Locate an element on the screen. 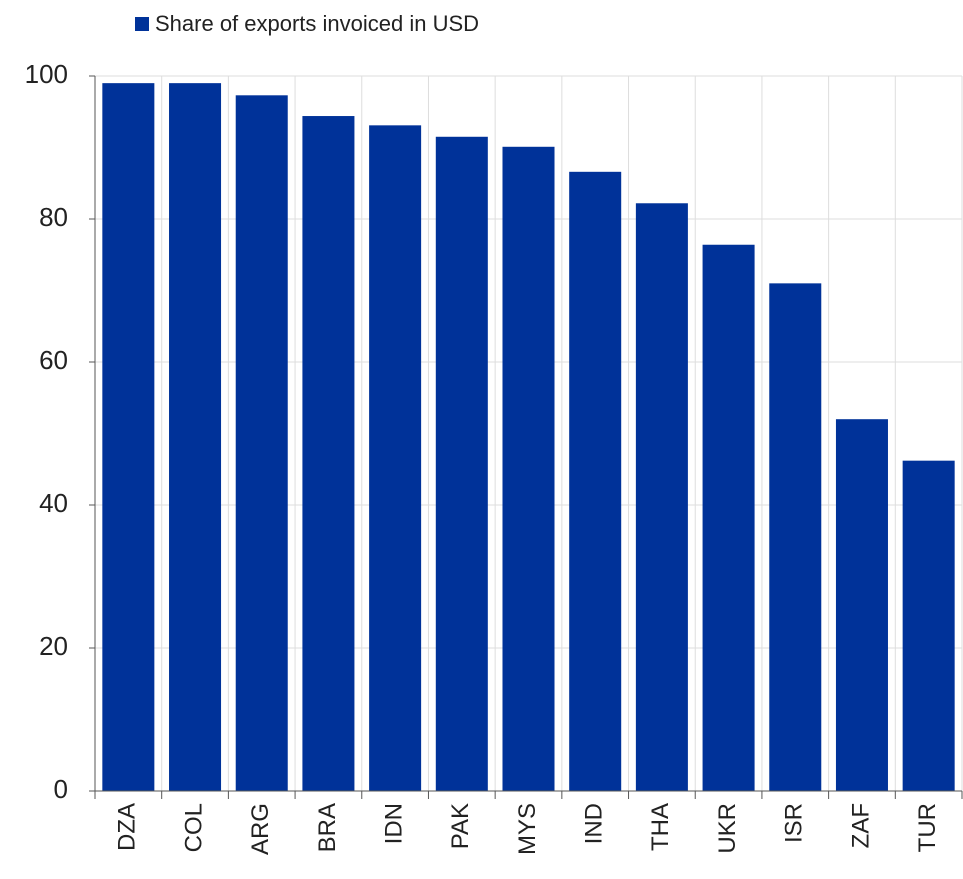 Image resolution: width=963 pixels, height=879 pixels. y-tick-label: 80 is located at coordinates (53, 217).